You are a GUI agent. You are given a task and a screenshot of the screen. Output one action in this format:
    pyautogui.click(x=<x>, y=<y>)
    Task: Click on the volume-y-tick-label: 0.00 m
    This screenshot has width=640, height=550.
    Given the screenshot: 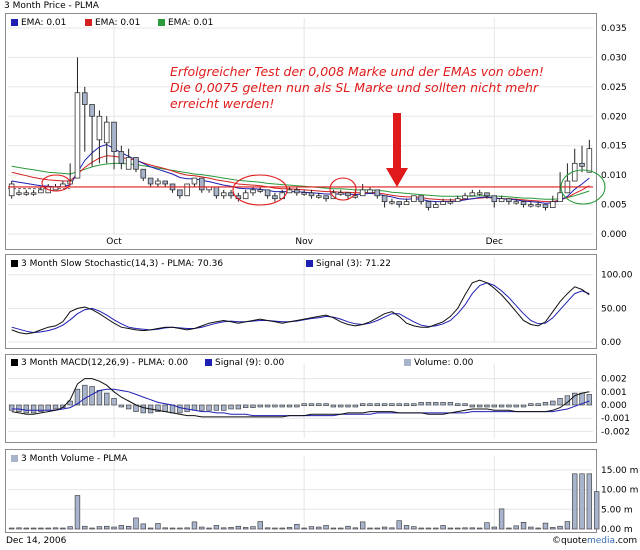 What is the action you would take?
    pyautogui.click(x=617, y=530)
    